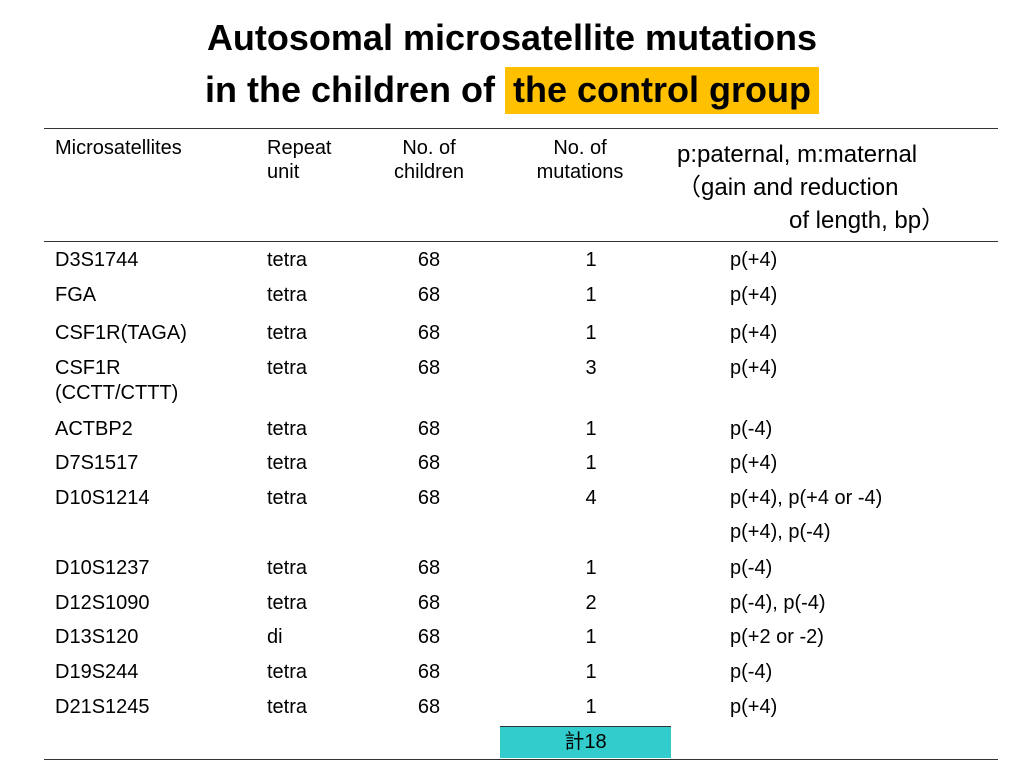 This screenshot has width=1024, height=768. Describe the element at coordinates (580, 148) in the screenshot. I see `header-mutations-line1: No. of` at that location.